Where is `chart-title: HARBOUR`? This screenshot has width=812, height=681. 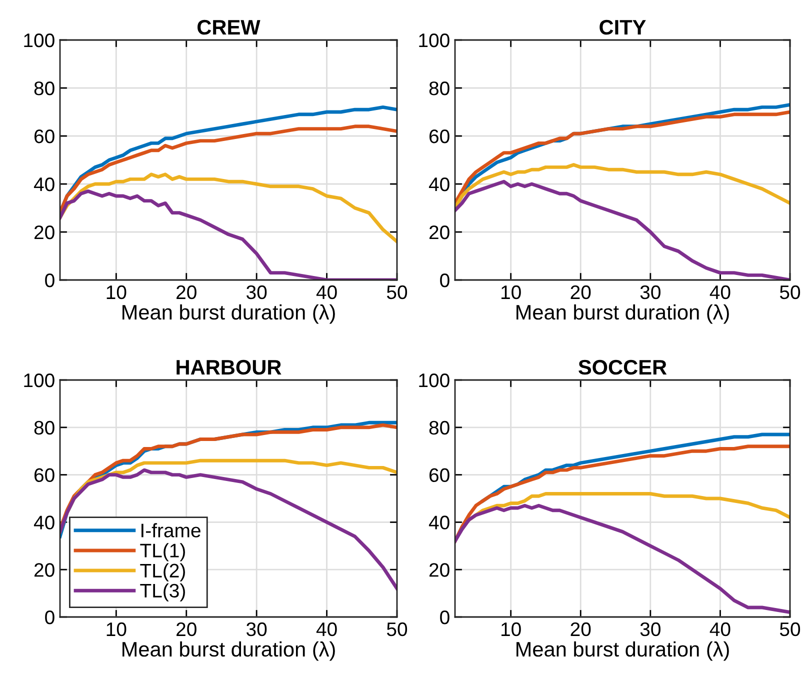
chart-title: HARBOUR is located at coordinates (229, 367).